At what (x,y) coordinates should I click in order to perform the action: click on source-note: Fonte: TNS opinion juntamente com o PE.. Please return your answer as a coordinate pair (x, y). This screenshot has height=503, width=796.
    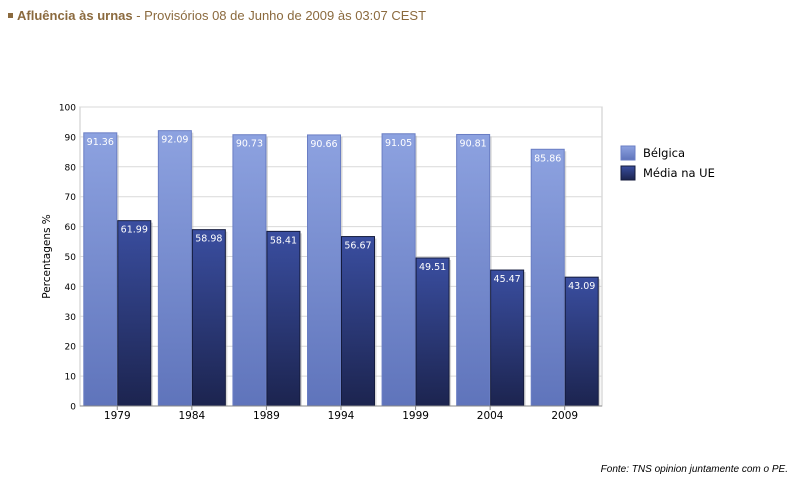
    Looking at the image, I should click on (694, 469).